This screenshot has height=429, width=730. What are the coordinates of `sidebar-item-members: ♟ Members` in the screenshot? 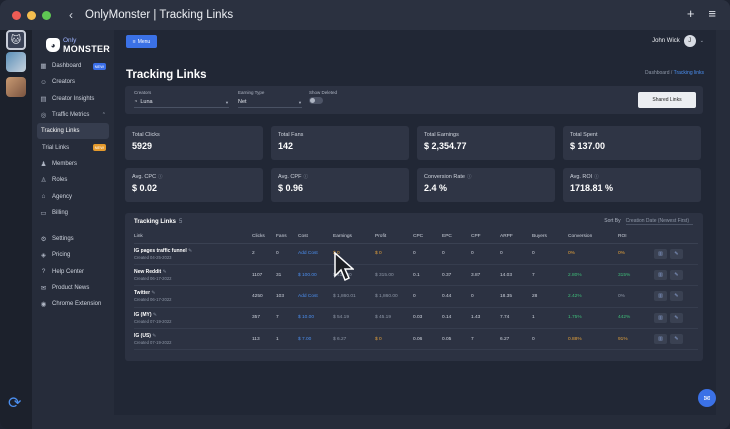 It's located at (73, 164).